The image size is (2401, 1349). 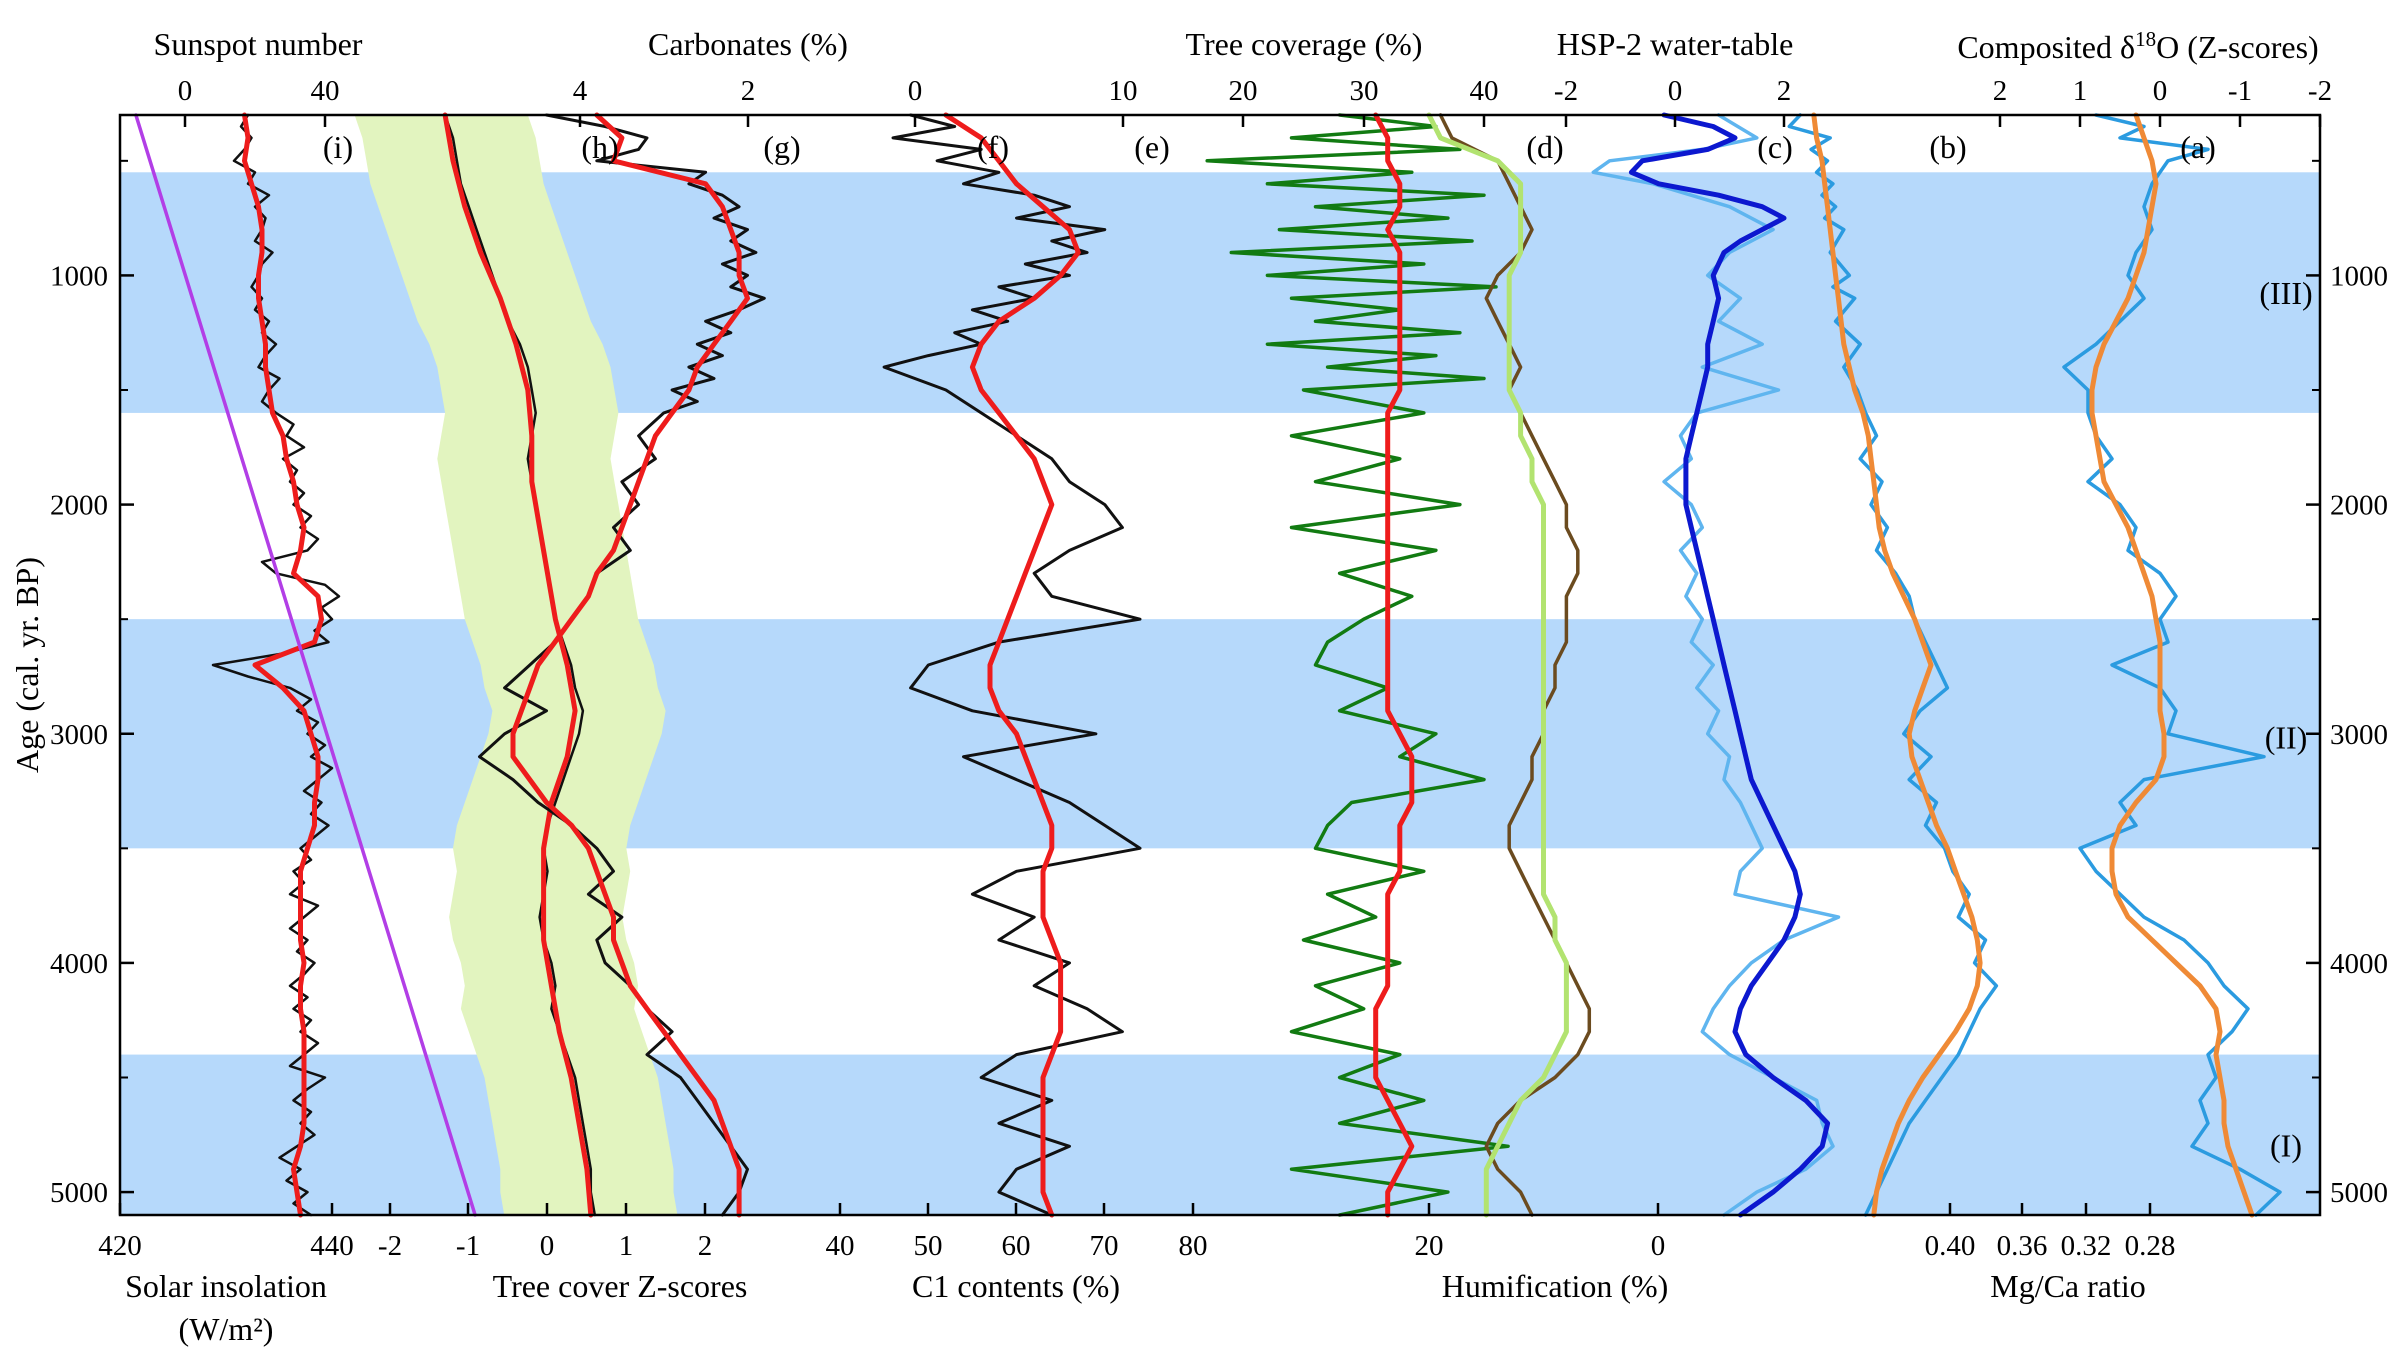 What do you see at coordinates (1193, 1246) in the screenshot?
I see `bottom-tick-label-3-4: 80` at bounding box center [1193, 1246].